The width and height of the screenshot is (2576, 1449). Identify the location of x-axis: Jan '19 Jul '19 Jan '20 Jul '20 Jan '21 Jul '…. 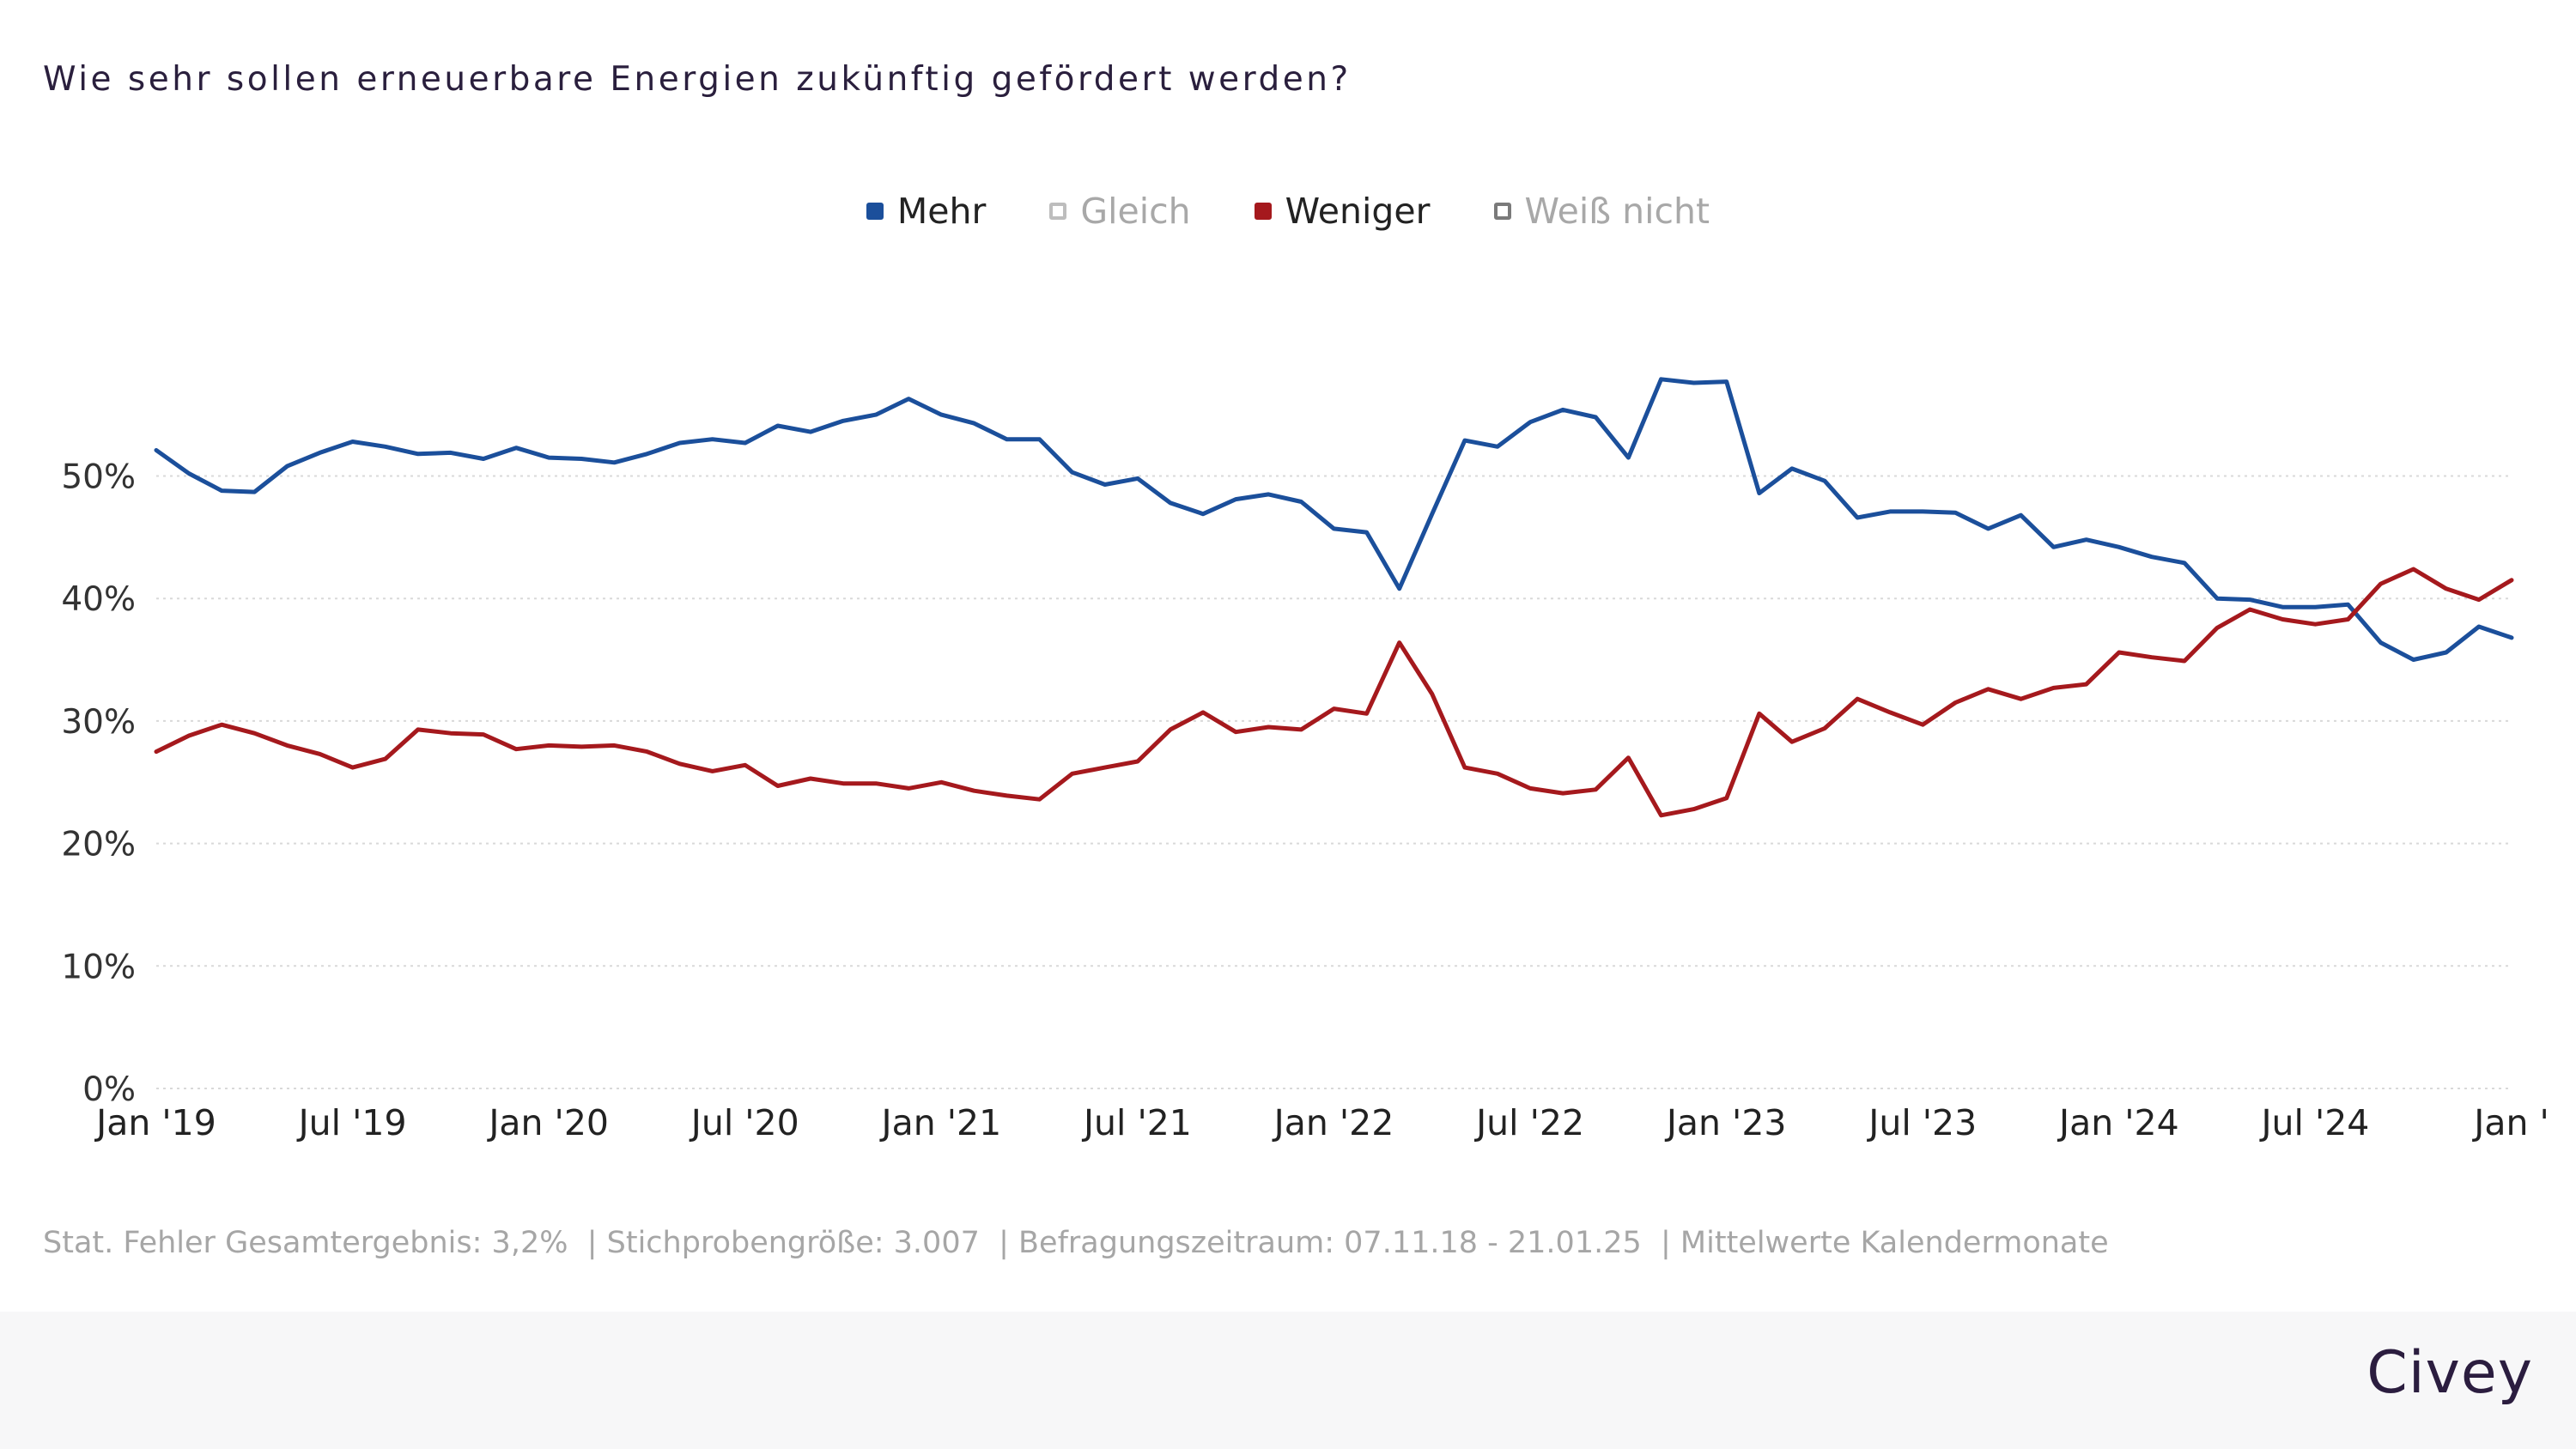
(1321, 1122).